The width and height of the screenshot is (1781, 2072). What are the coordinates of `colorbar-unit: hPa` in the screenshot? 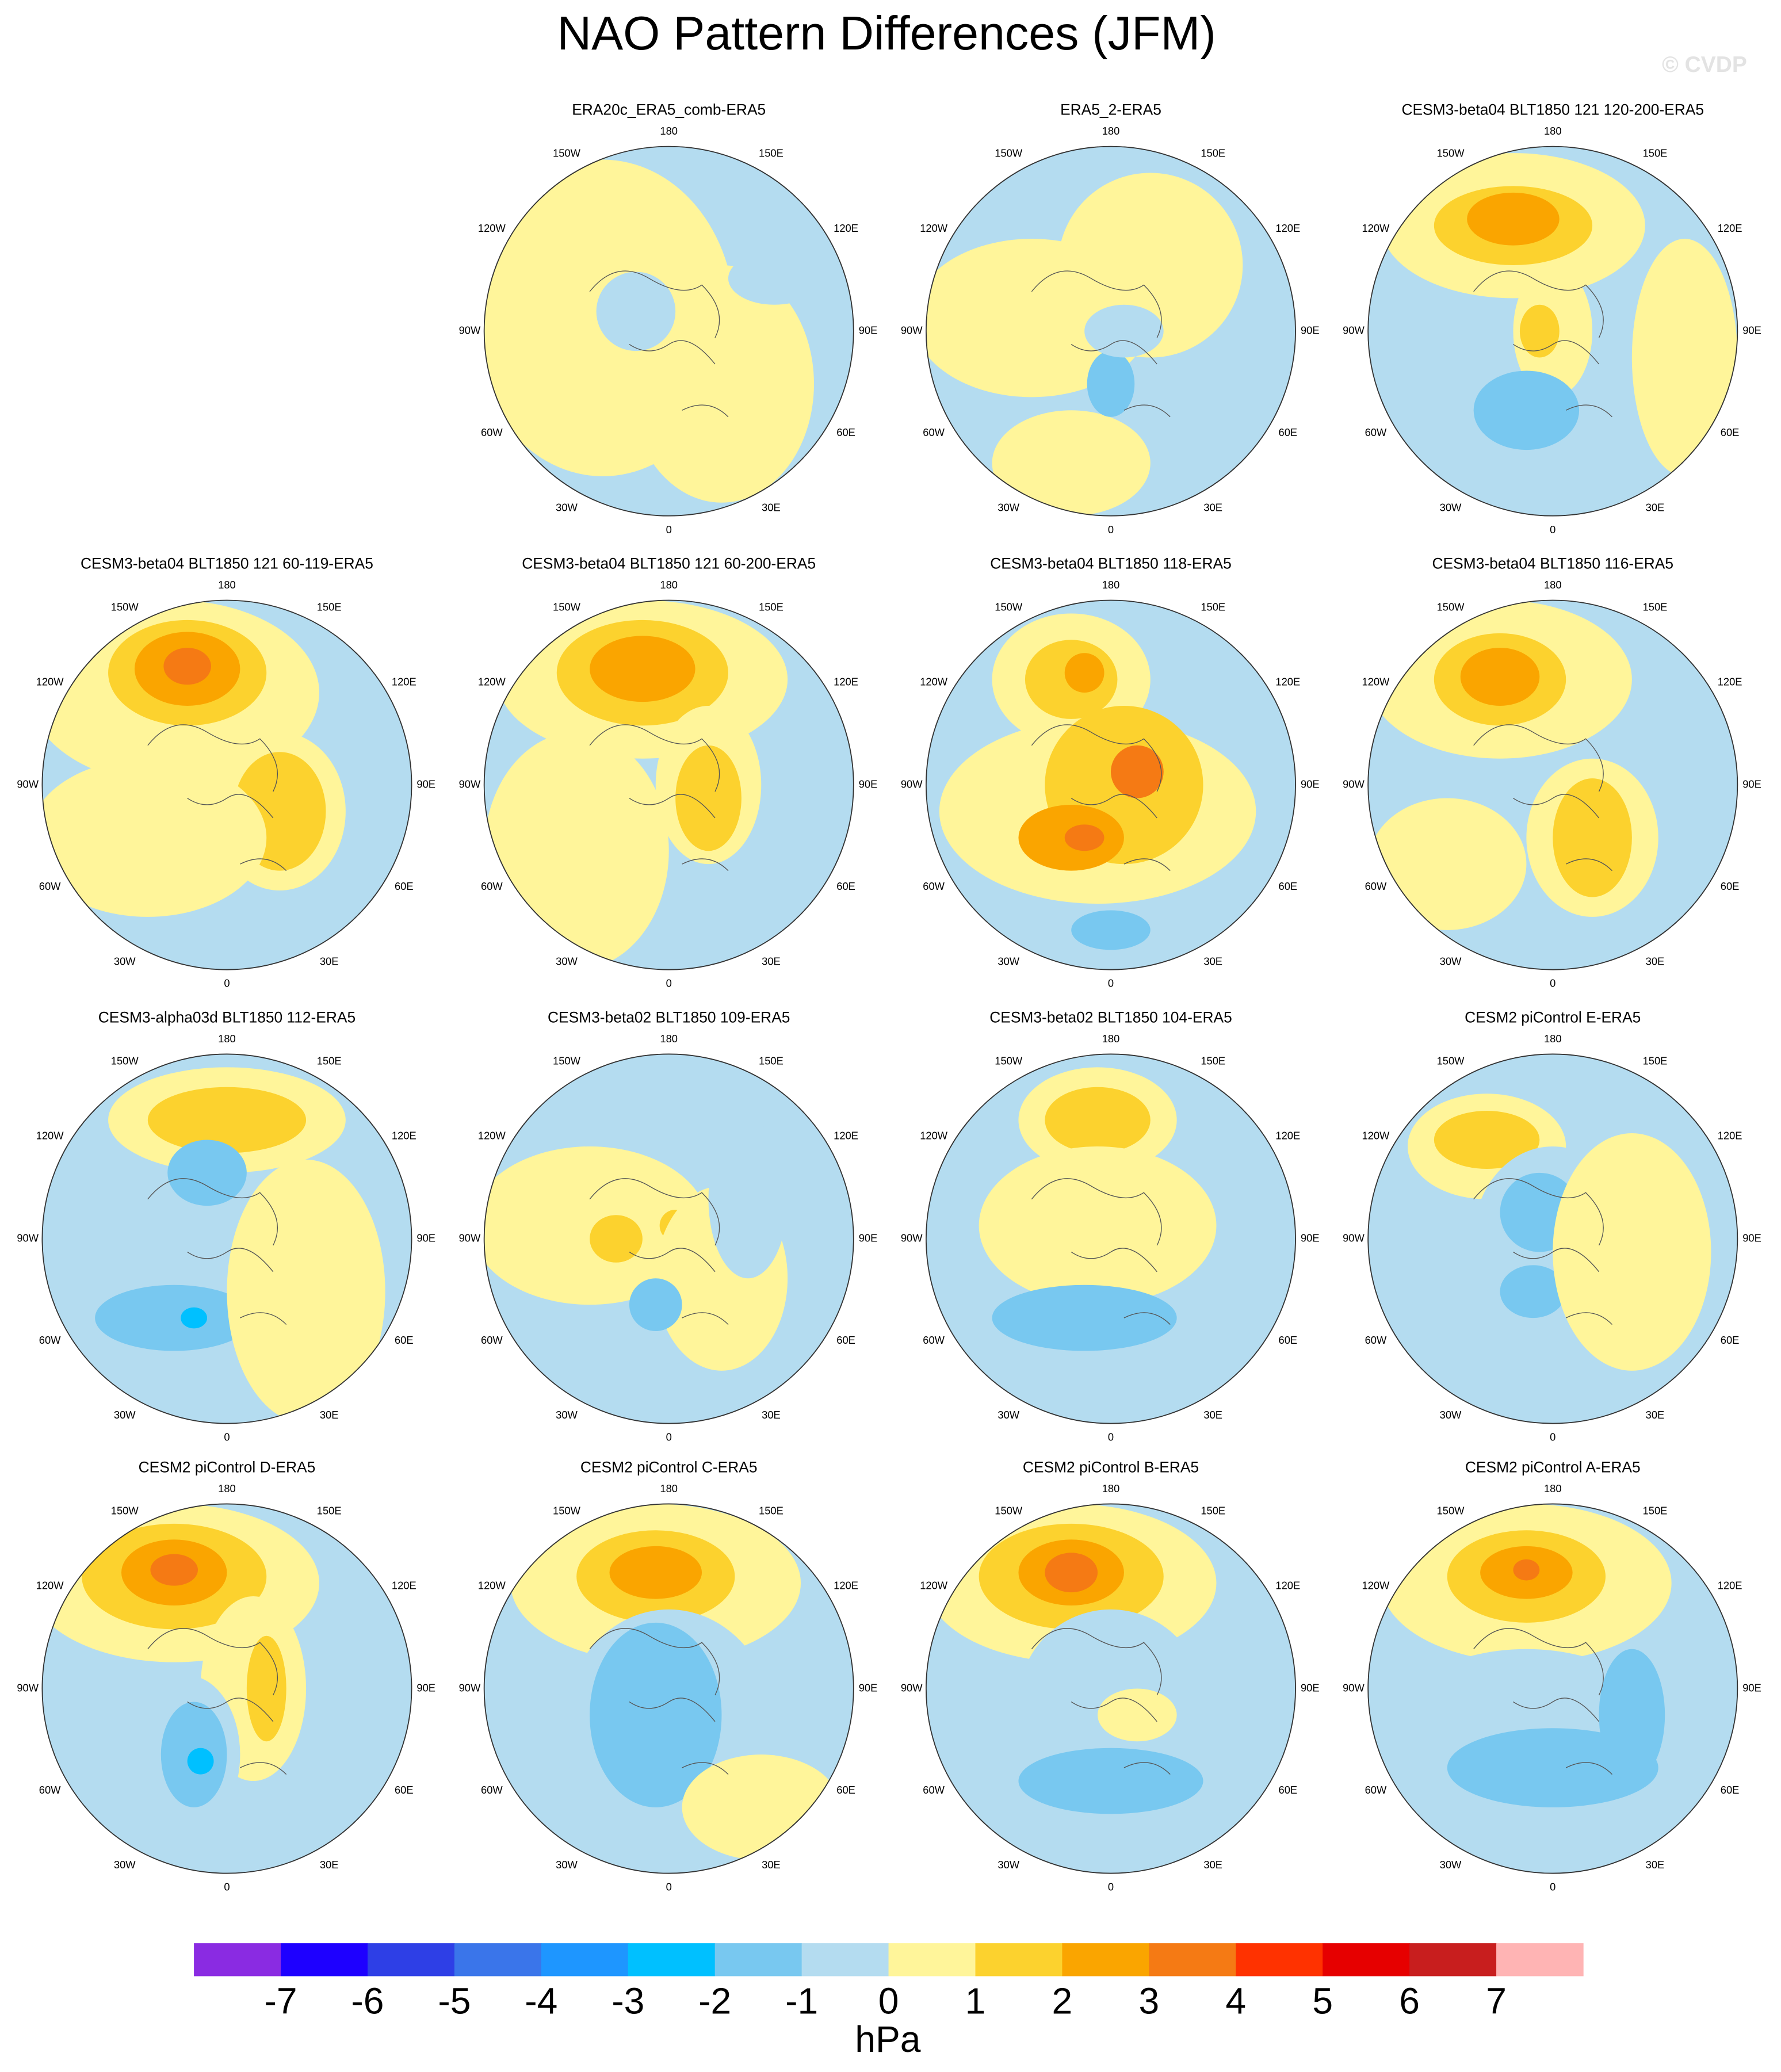 It's located at (888, 2040).